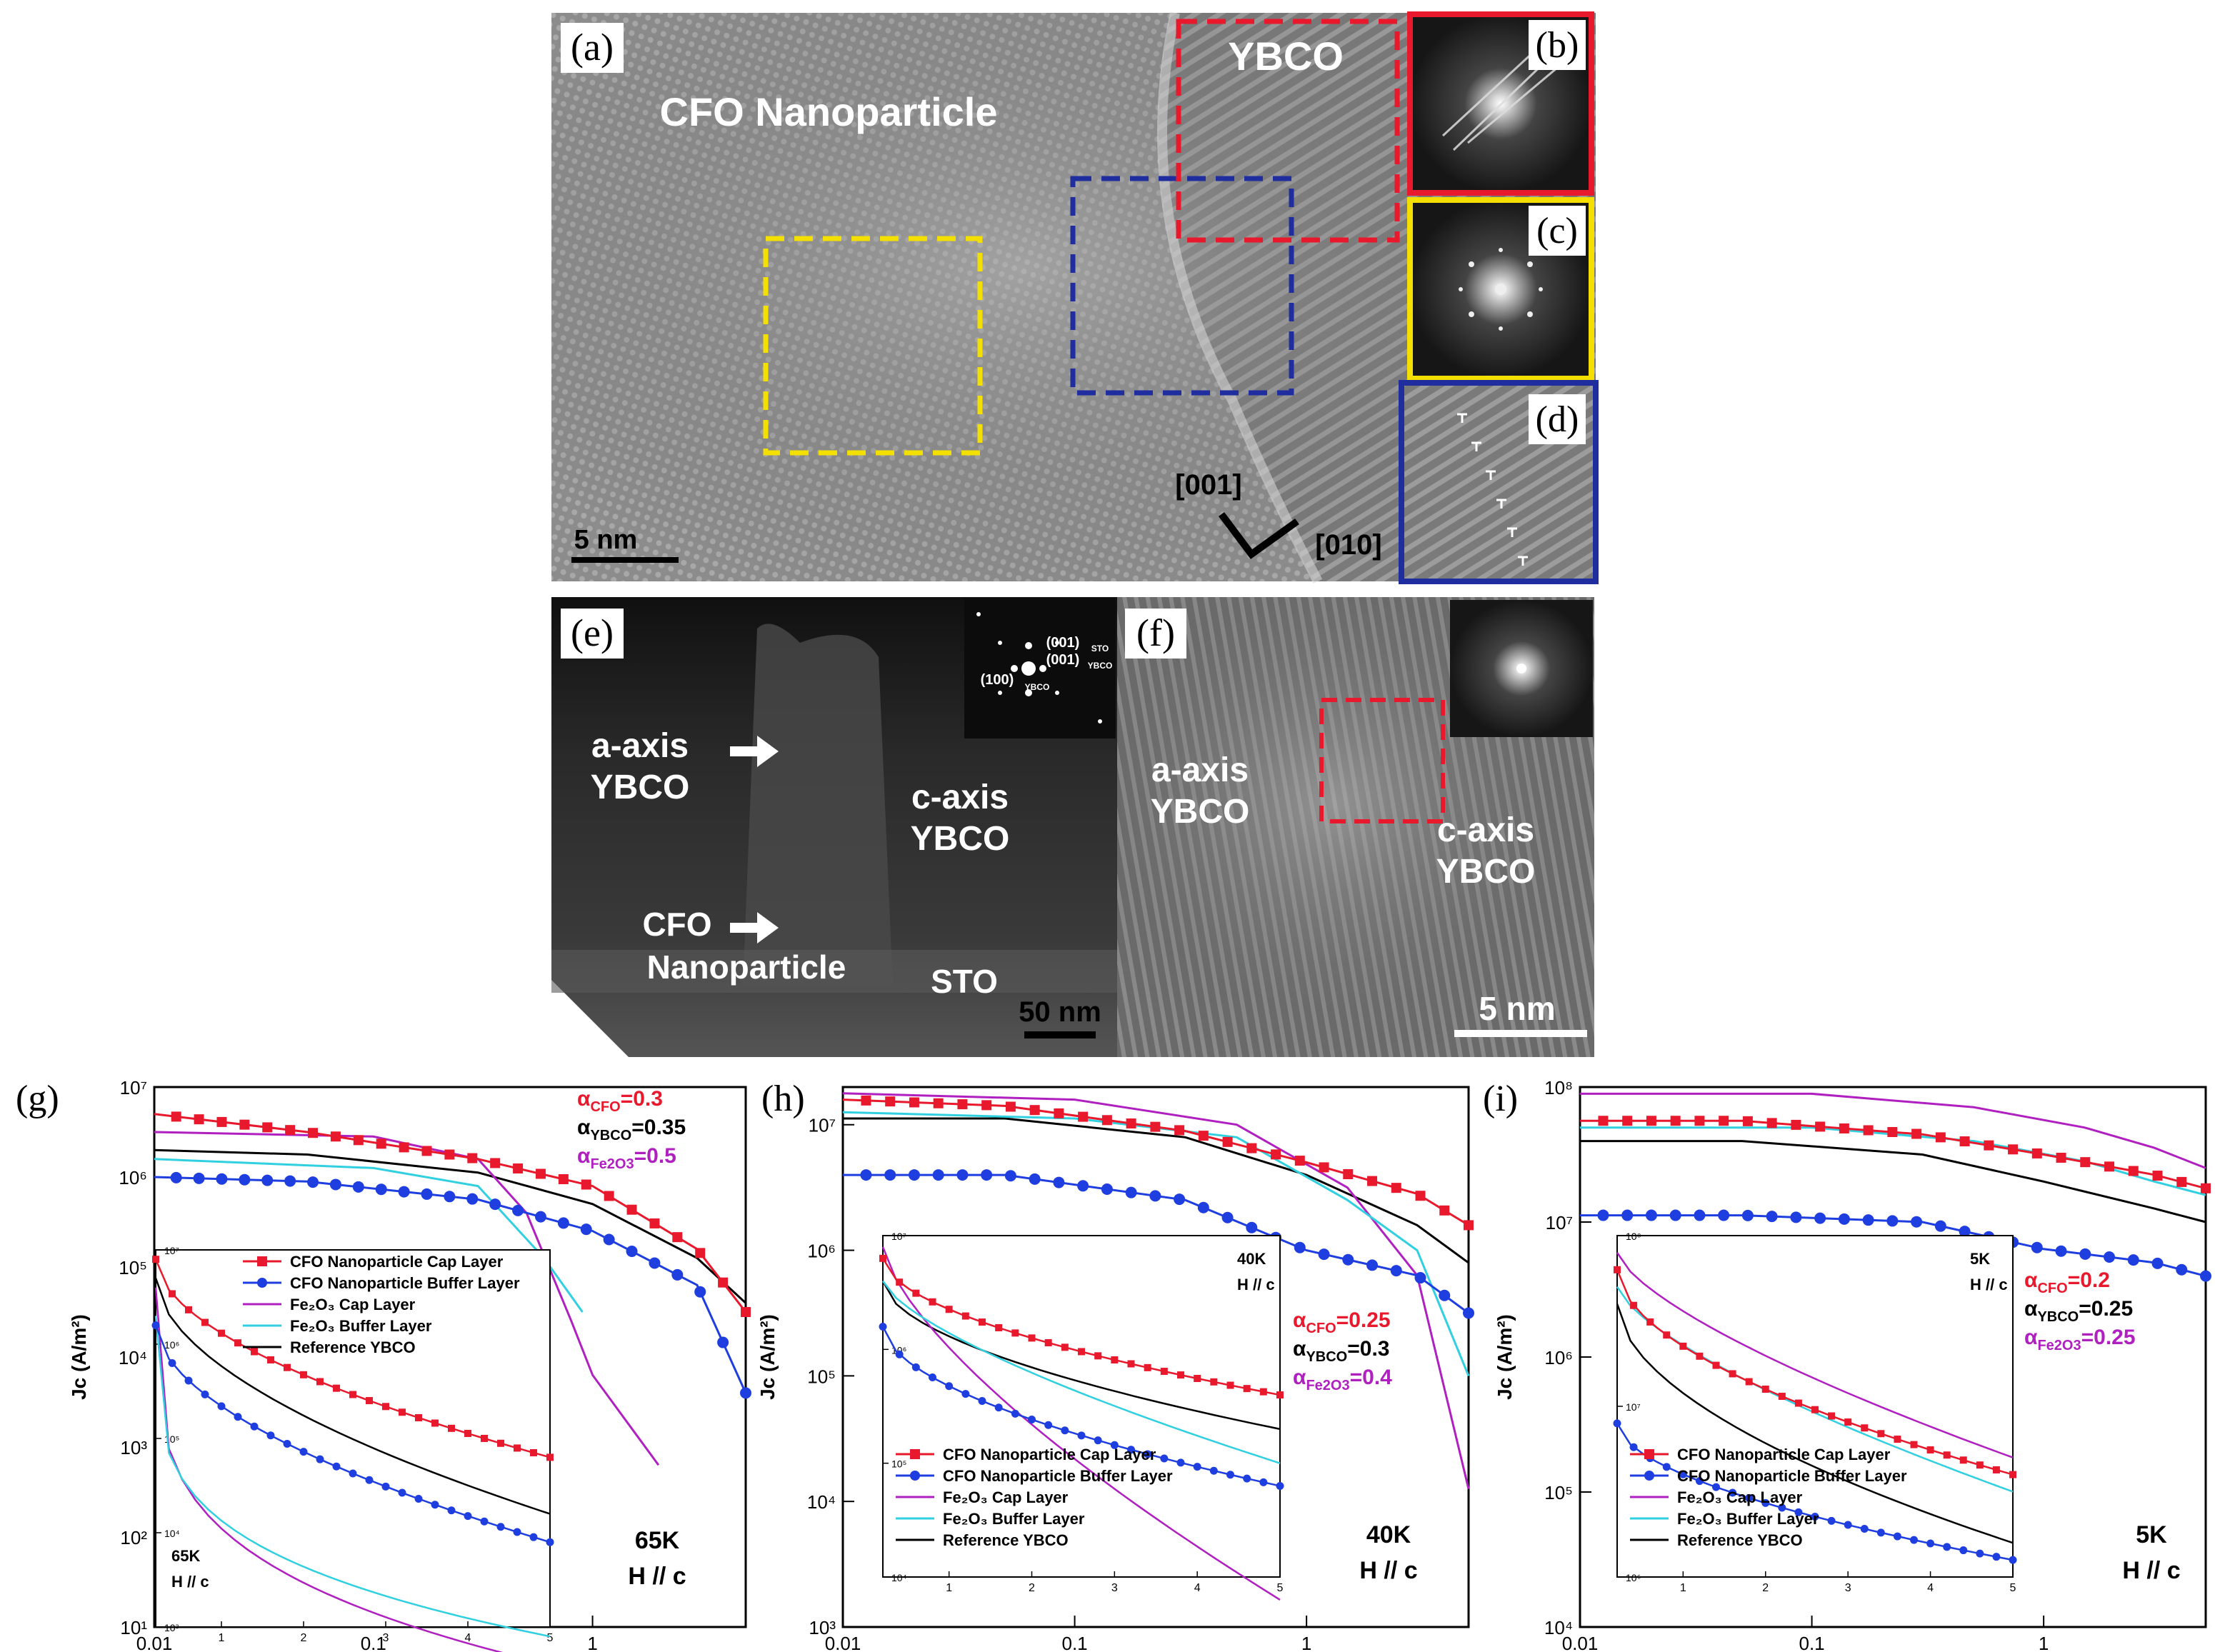 This screenshot has height=1652, width=2215. Describe the element at coordinates (1014, 1519) in the screenshot. I see `legend-entry: Fe₂O₃ Buffer Layer` at that location.